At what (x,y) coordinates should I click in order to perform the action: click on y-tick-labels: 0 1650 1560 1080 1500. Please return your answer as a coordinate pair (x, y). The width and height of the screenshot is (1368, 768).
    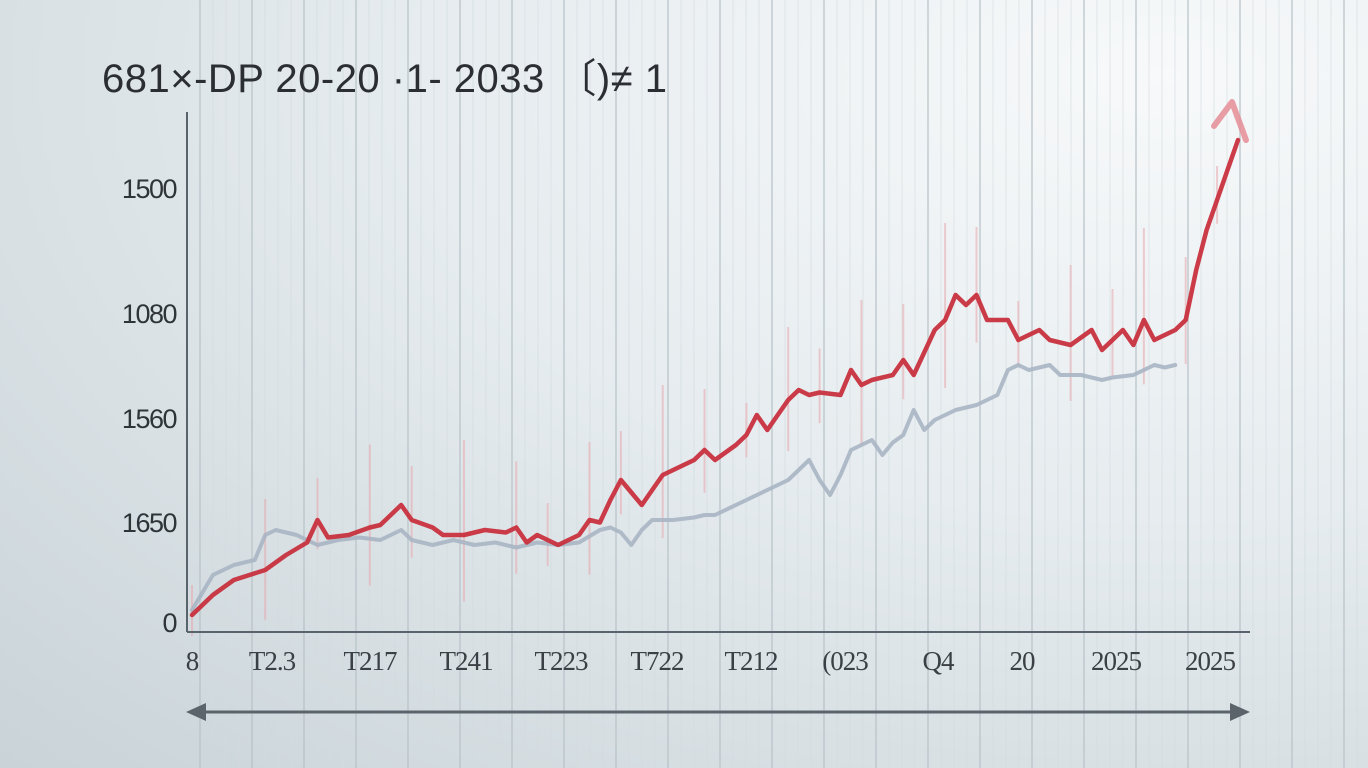
    Looking at the image, I should click on (150, 406).